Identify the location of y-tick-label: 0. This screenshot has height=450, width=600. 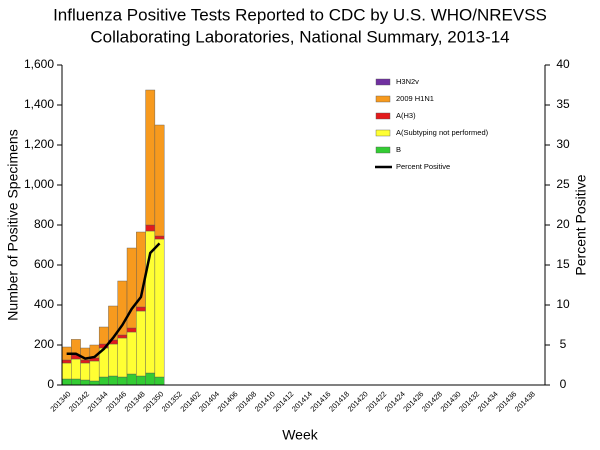
(50, 384).